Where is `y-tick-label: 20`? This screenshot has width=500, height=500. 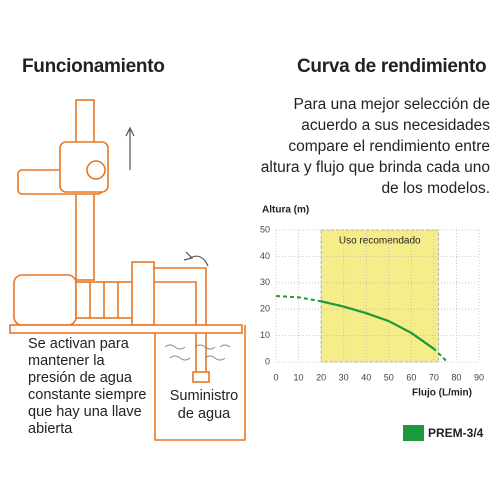 y-tick-label: 20 is located at coordinates (265, 309).